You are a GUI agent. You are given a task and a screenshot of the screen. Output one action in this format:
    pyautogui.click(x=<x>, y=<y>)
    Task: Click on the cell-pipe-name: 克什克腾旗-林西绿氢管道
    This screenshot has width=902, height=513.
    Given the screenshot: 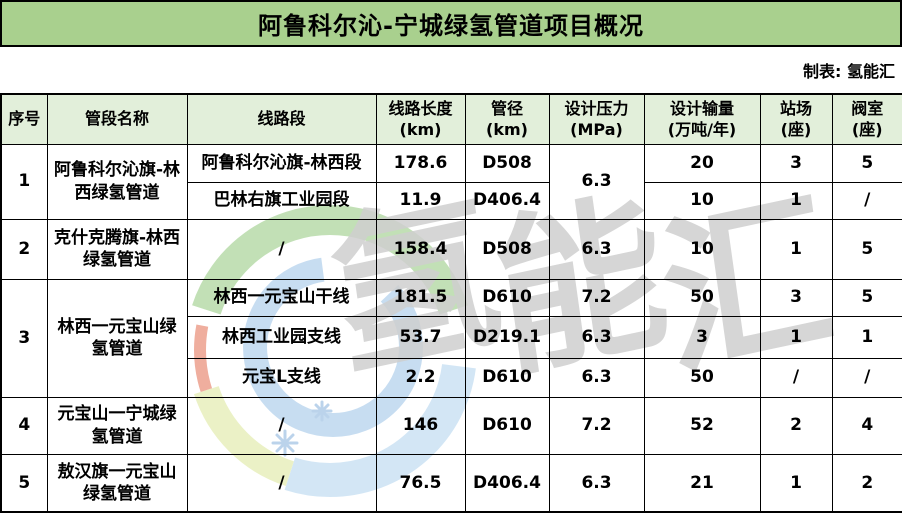 What is the action you would take?
    pyautogui.click(x=117, y=249)
    